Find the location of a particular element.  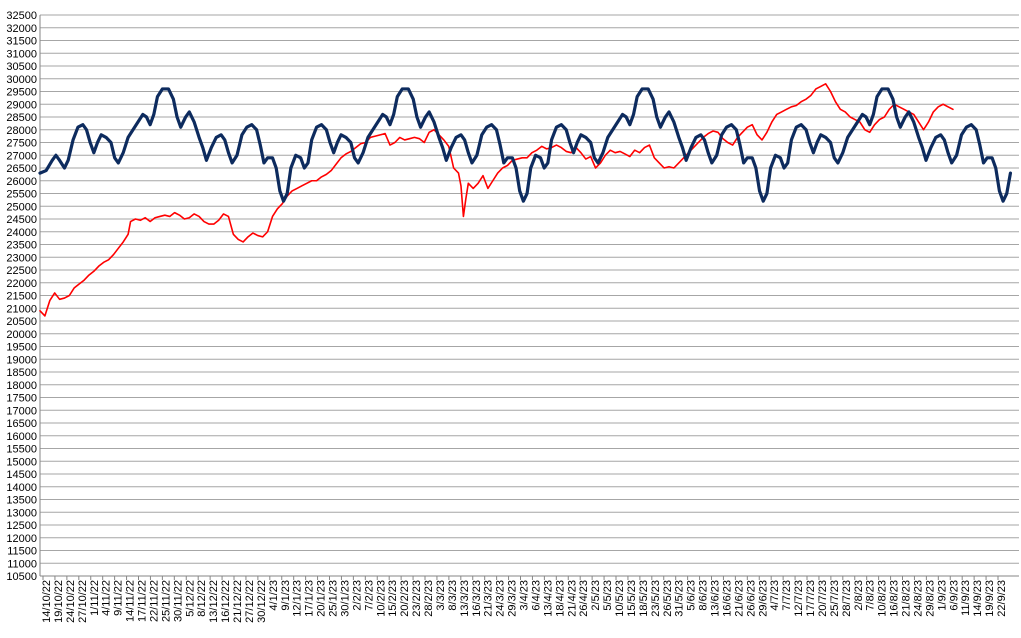

y-tick-label: 29000 is located at coordinates (21, 105).